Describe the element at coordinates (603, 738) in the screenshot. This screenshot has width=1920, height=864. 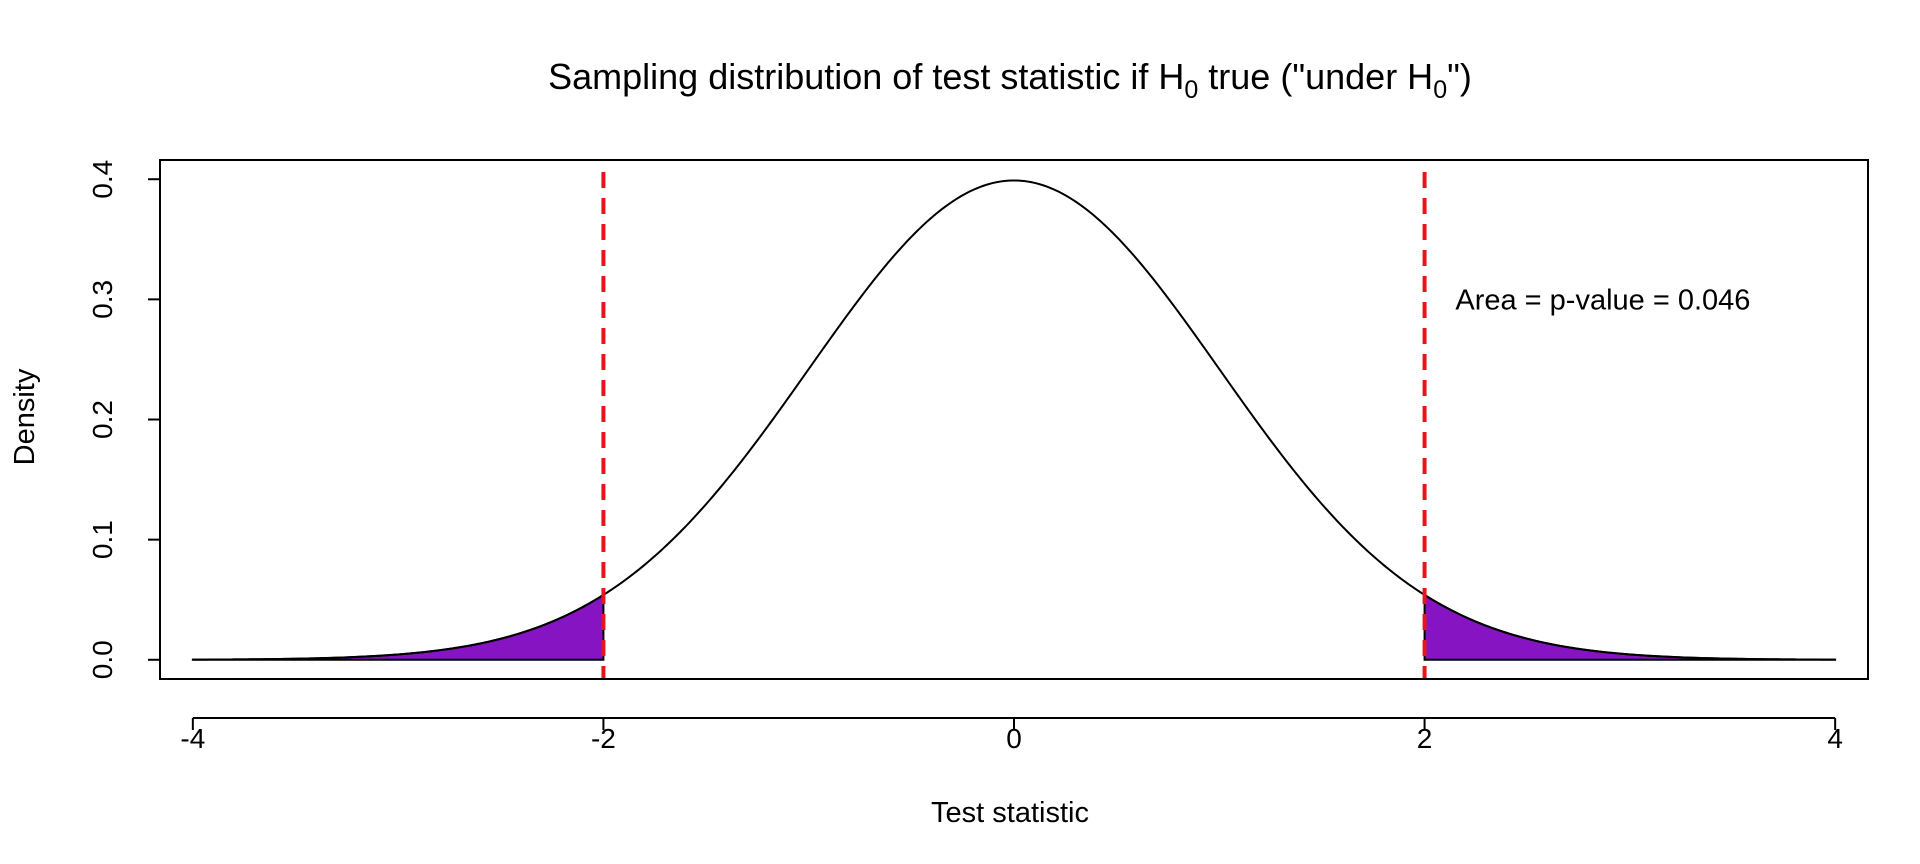
I see `x-tick-label: -2` at that location.